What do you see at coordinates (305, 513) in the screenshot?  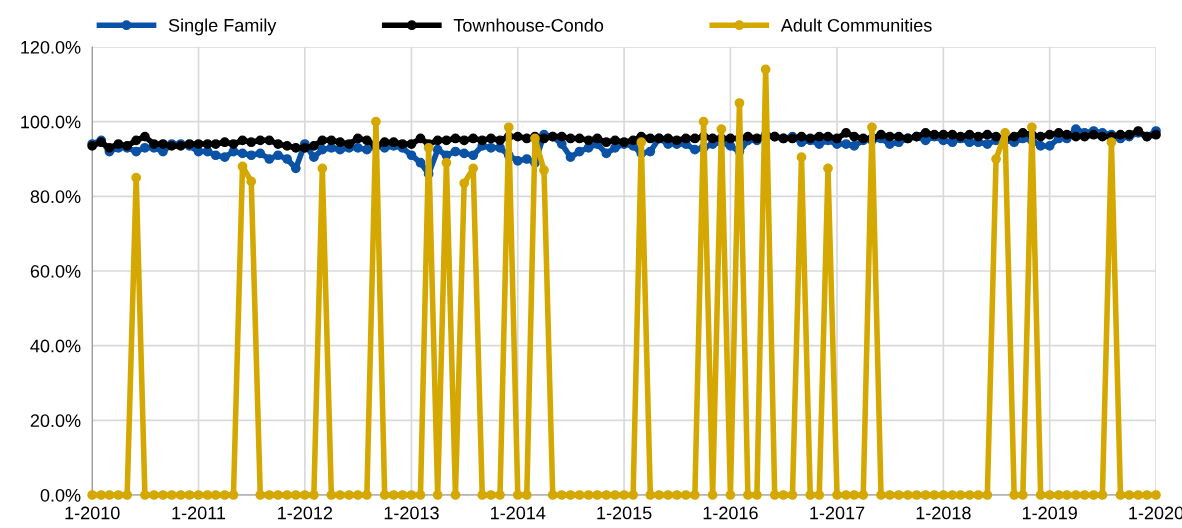 I see `x-tick-label: 1-2012` at bounding box center [305, 513].